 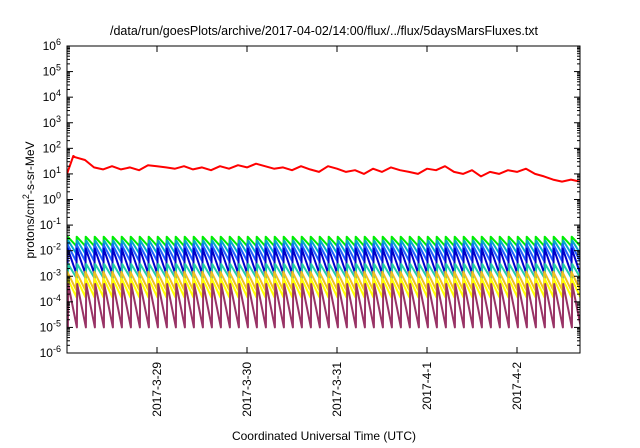 What do you see at coordinates (517, 386) in the screenshot?
I see `x-tick-label: 2017-4-2` at bounding box center [517, 386].